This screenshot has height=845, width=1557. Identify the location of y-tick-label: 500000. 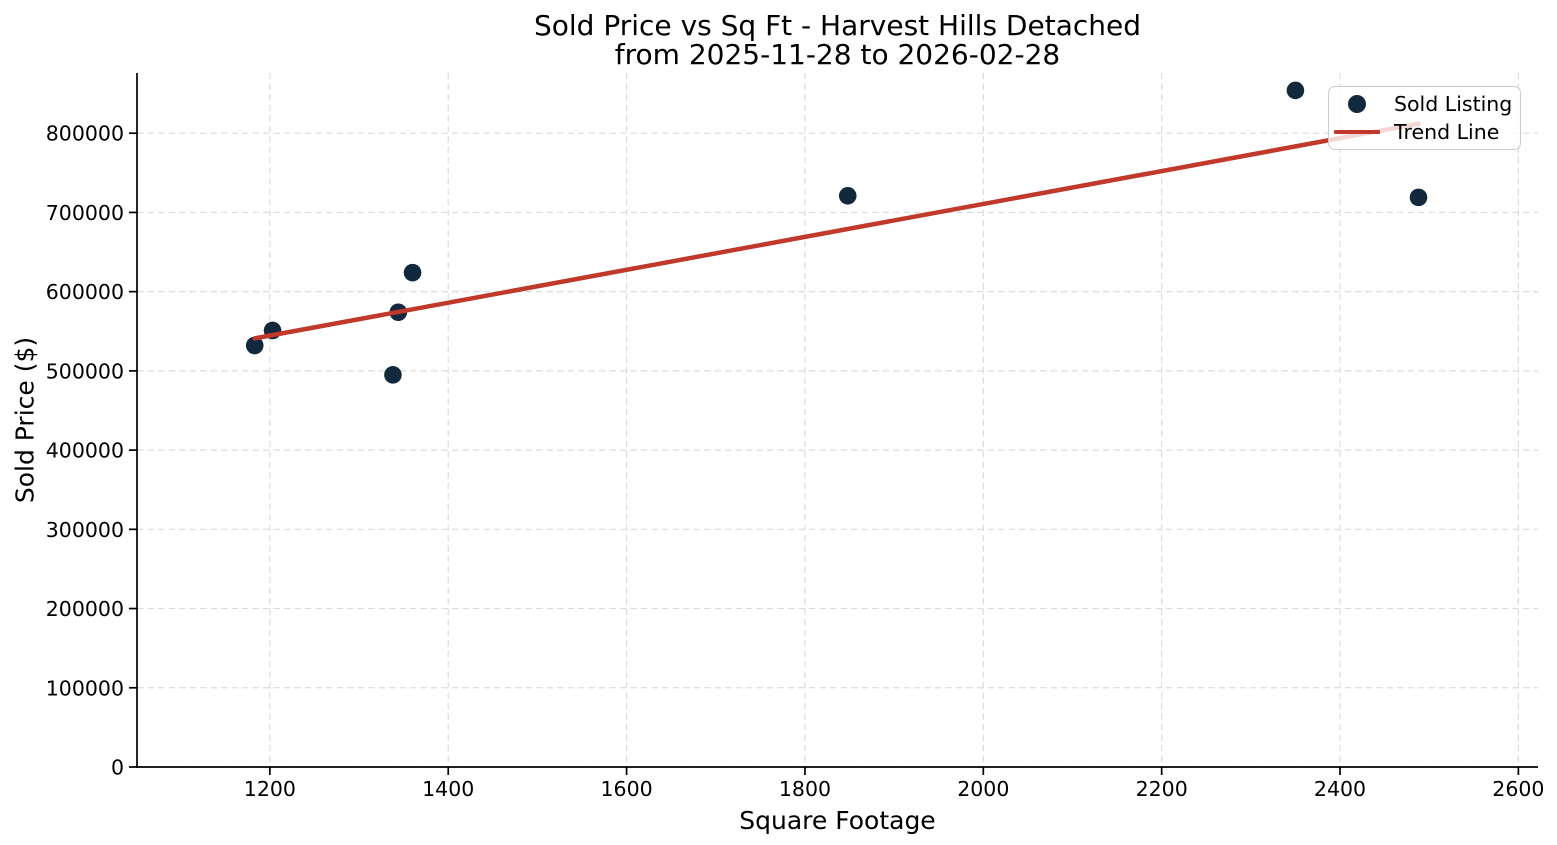
(85, 371).